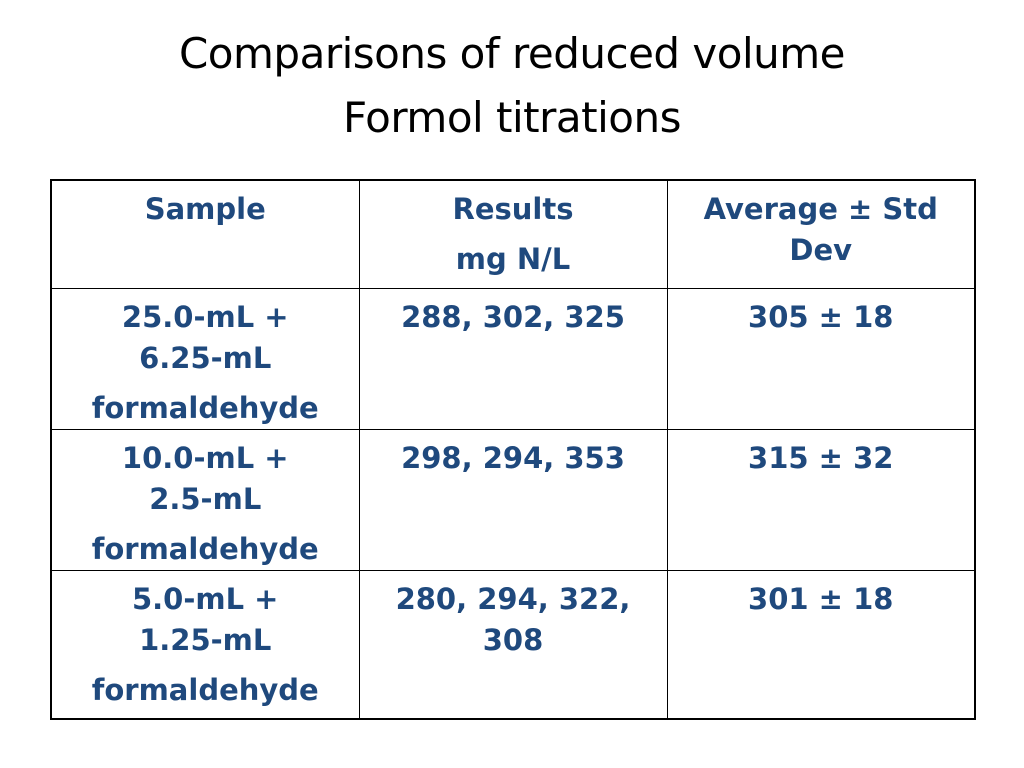 This screenshot has height=768, width=1024. I want to click on header-results-unit: mg N/L, so click(513, 259).